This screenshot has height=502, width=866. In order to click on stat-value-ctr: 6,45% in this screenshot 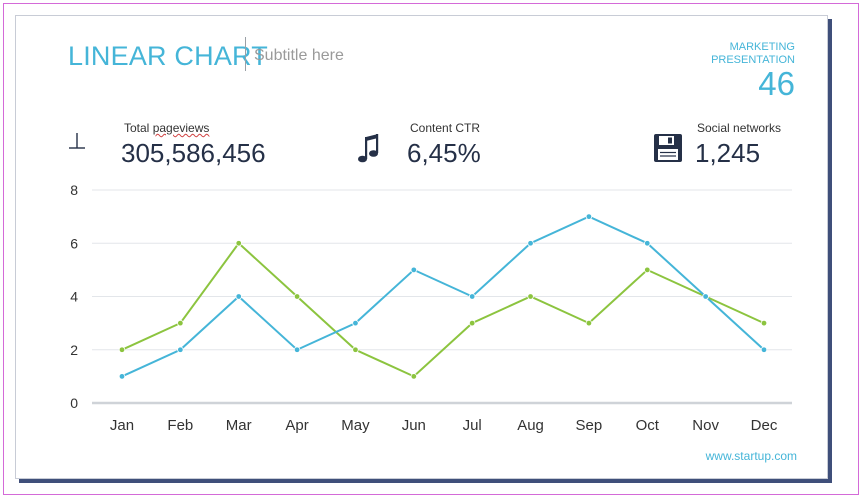, I will do `click(444, 153)`.